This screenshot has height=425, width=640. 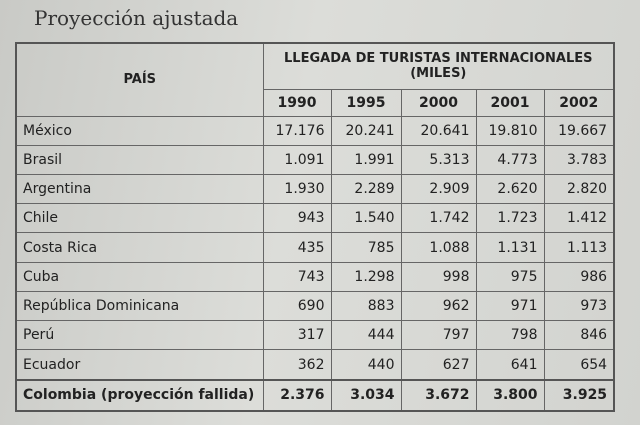 What do you see at coordinates (297, 395) in the screenshot?
I see `value-cell: 2.376` at bounding box center [297, 395].